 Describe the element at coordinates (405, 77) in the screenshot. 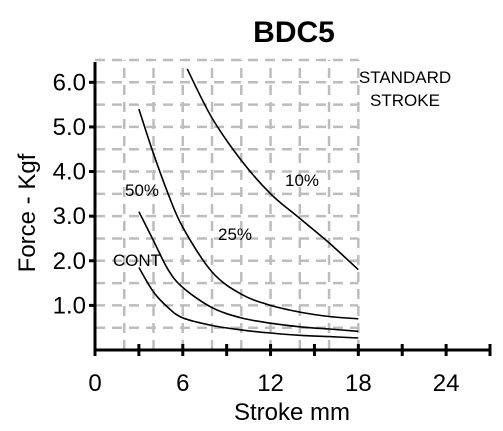

I see `annotation-standard: STANDARD` at that location.